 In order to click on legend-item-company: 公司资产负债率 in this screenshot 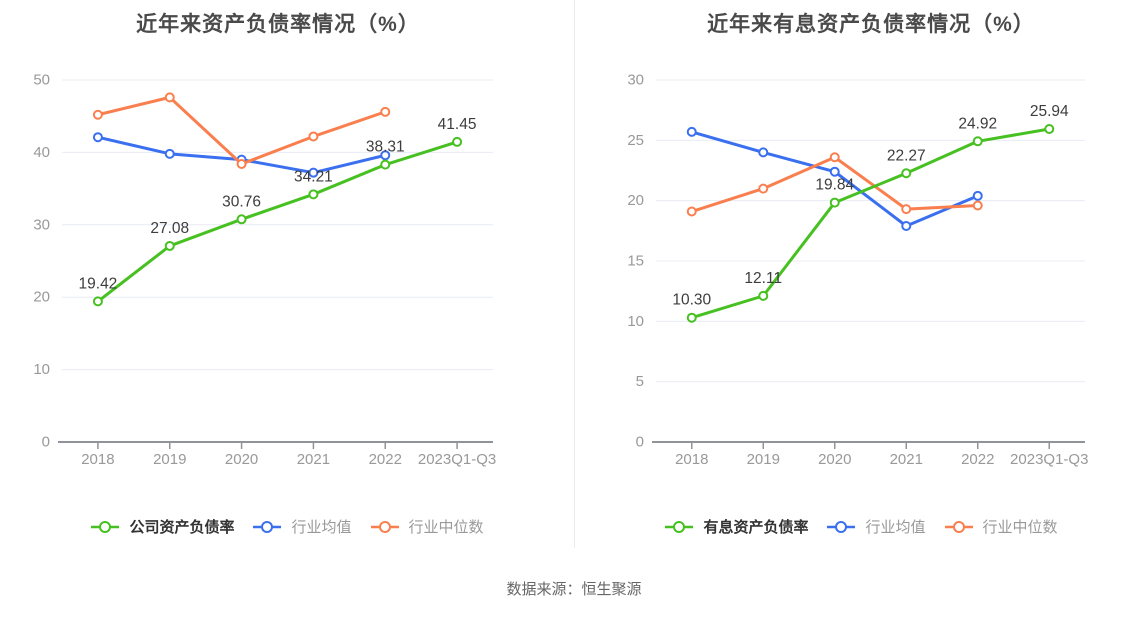, I will do `click(162, 526)`.